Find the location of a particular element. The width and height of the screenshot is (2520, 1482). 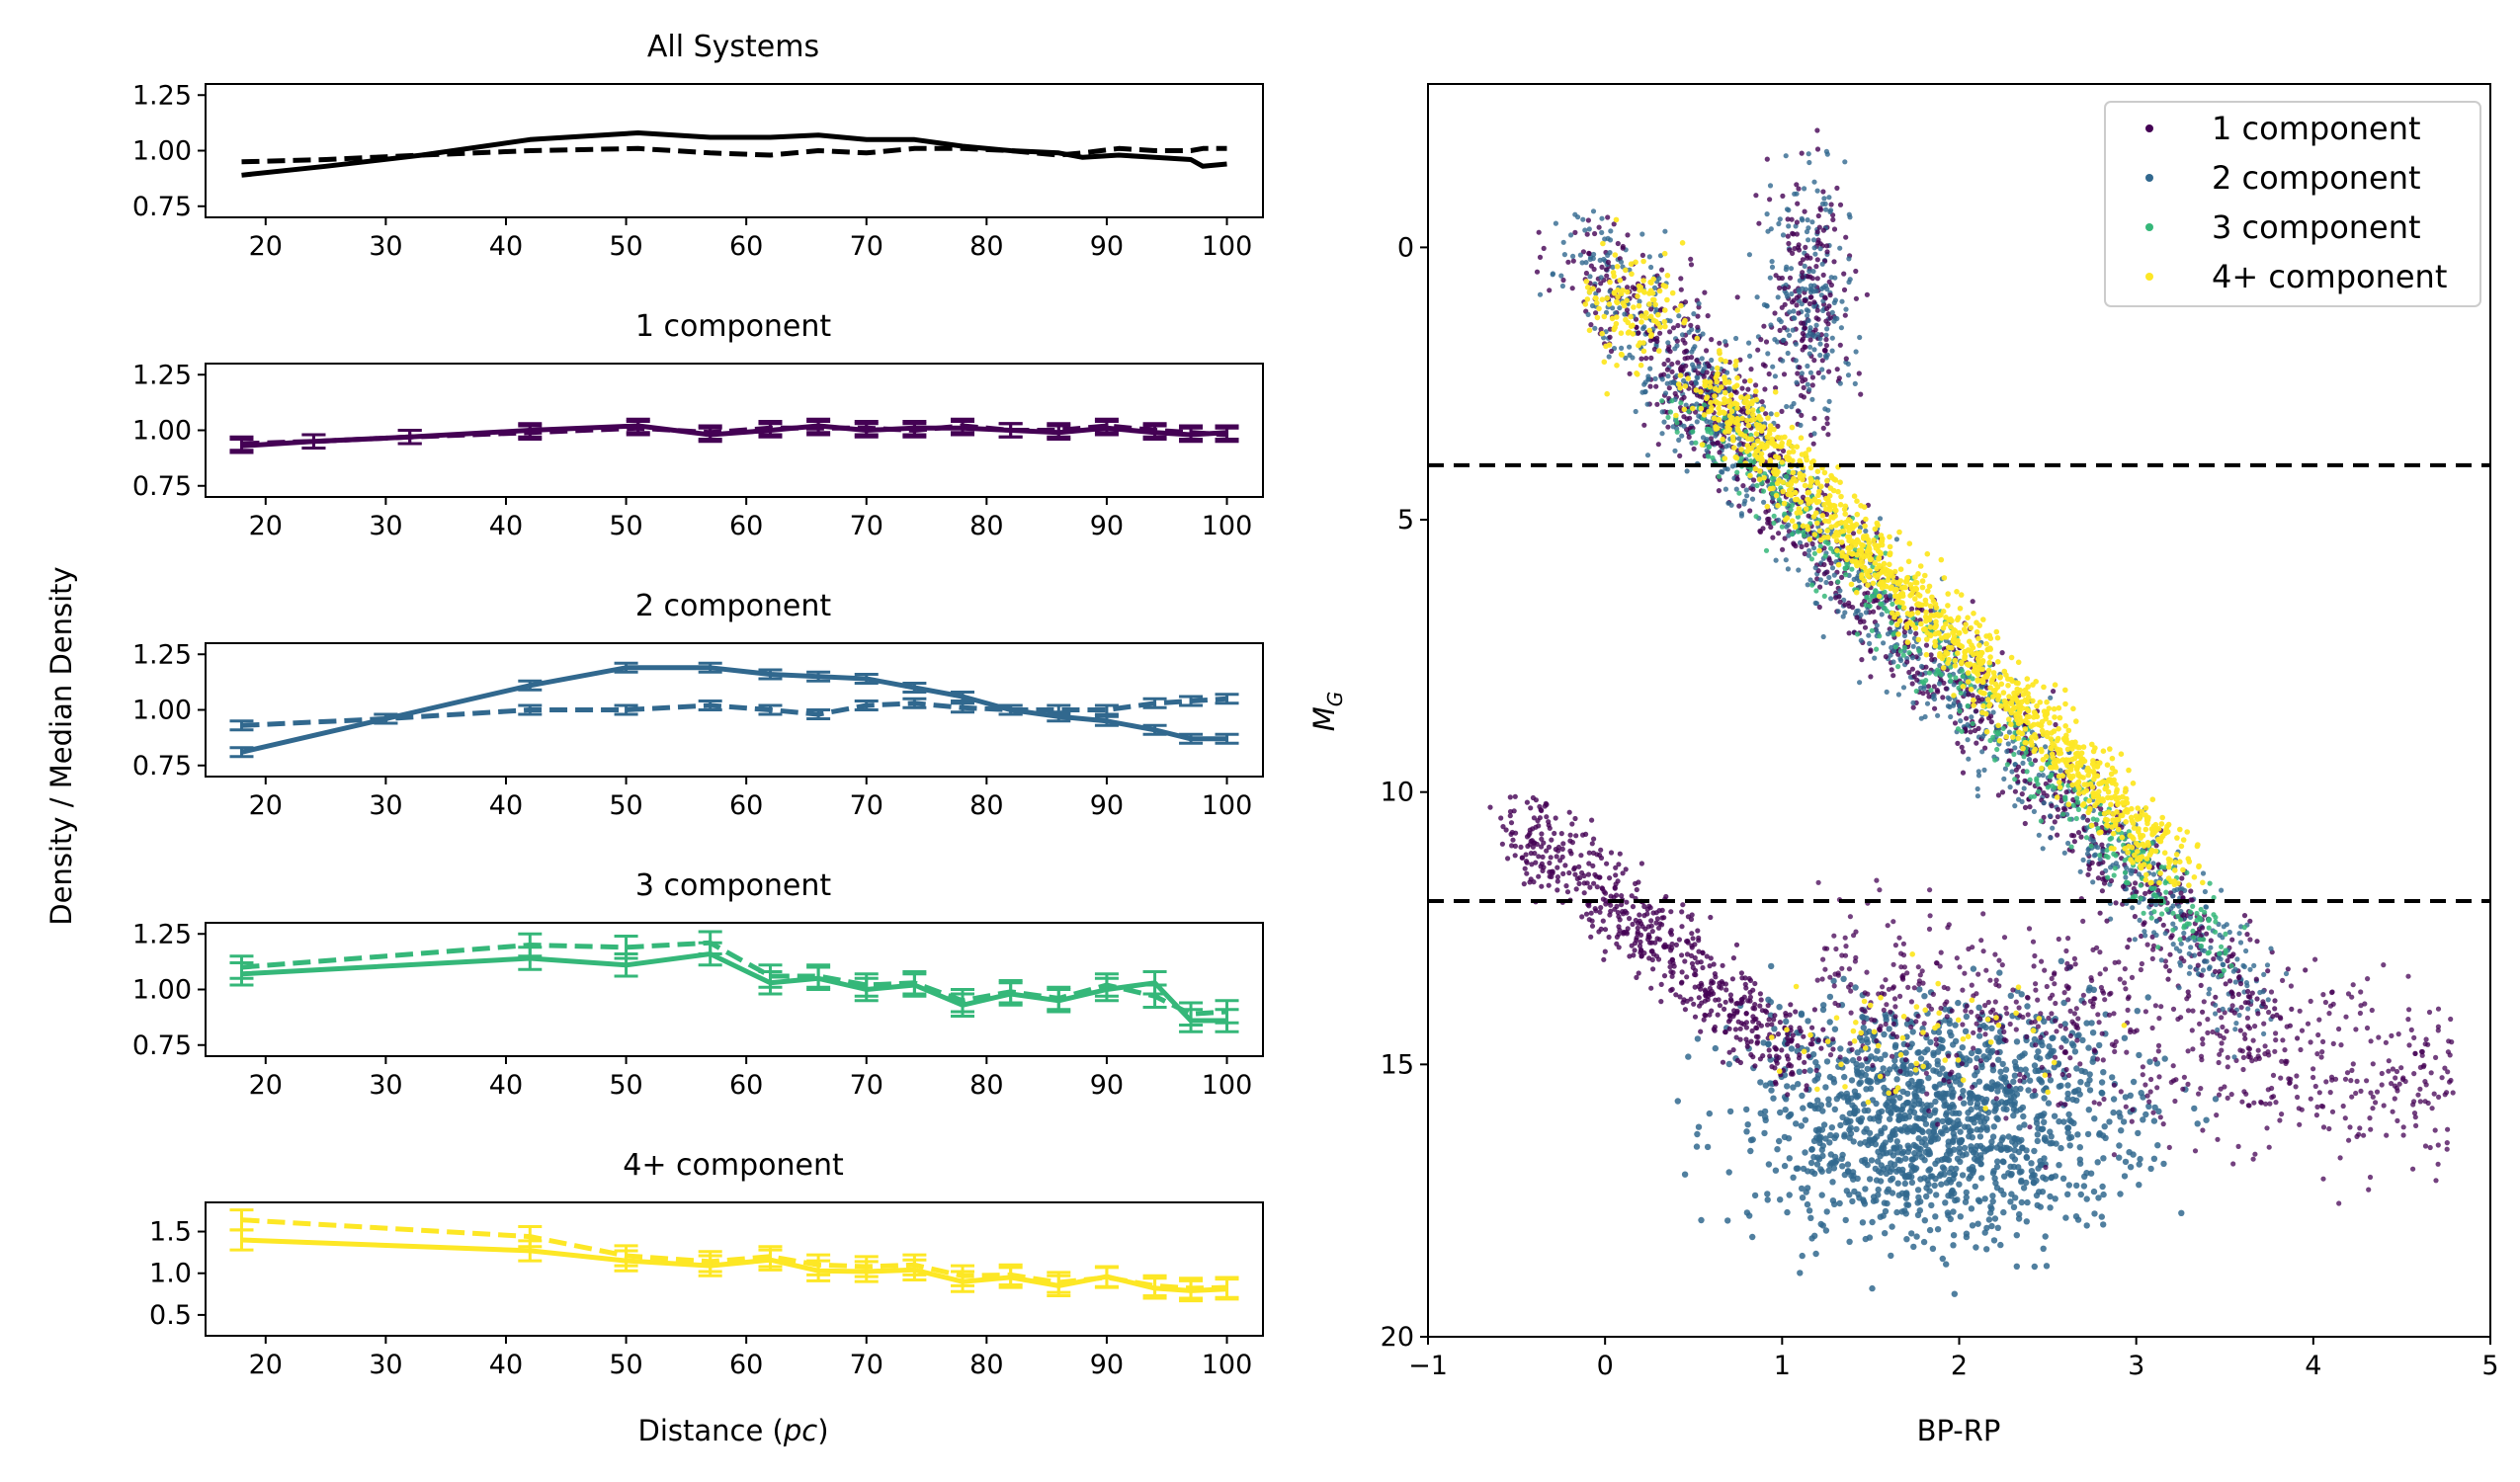

series-line-dashed is located at coordinates (734, 155).